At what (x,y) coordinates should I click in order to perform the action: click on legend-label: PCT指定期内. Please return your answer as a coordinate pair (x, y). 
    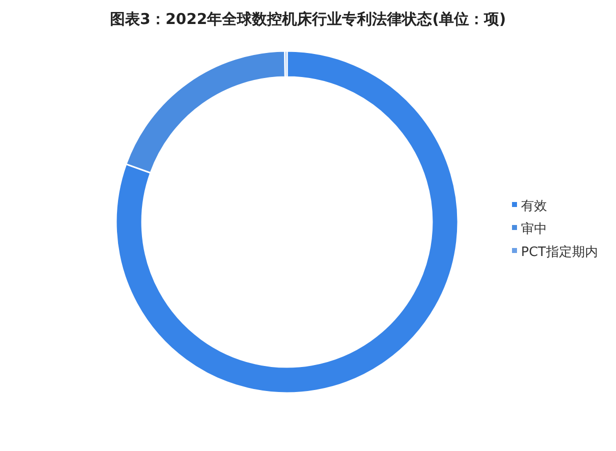
    Looking at the image, I should click on (559, 252).